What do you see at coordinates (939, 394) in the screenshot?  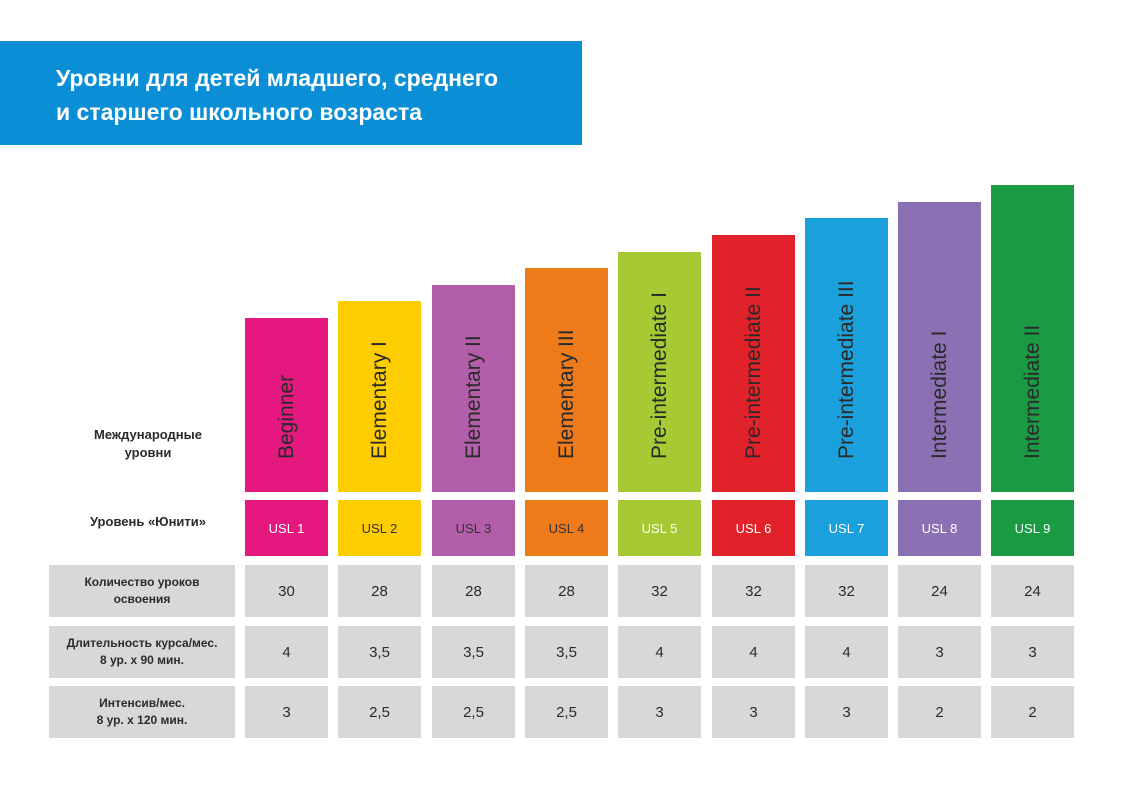 I see `bar-label-intermediate-i: Intermediate I` at bounding box center [939, 394].